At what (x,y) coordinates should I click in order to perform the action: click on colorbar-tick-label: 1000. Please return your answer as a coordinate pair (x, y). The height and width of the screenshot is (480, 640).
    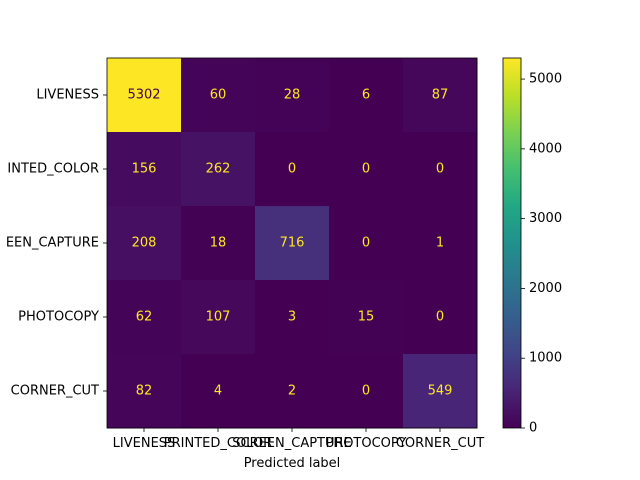
    Looking at the image, I should click on (545, 358).